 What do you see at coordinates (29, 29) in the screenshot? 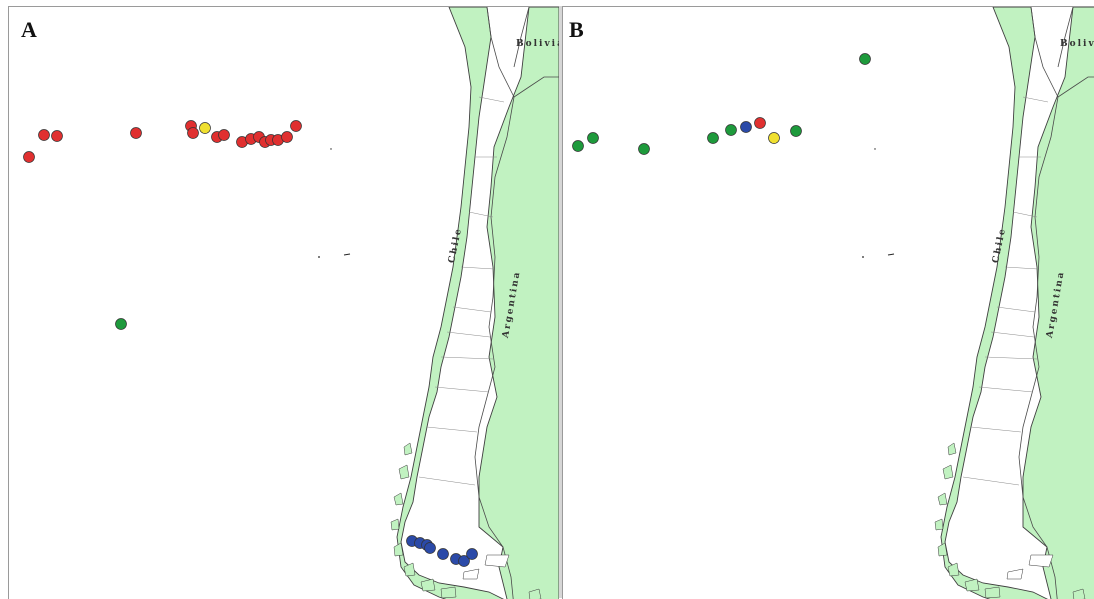
I see `panel-label-a: A` at bounding box center [29, 29].